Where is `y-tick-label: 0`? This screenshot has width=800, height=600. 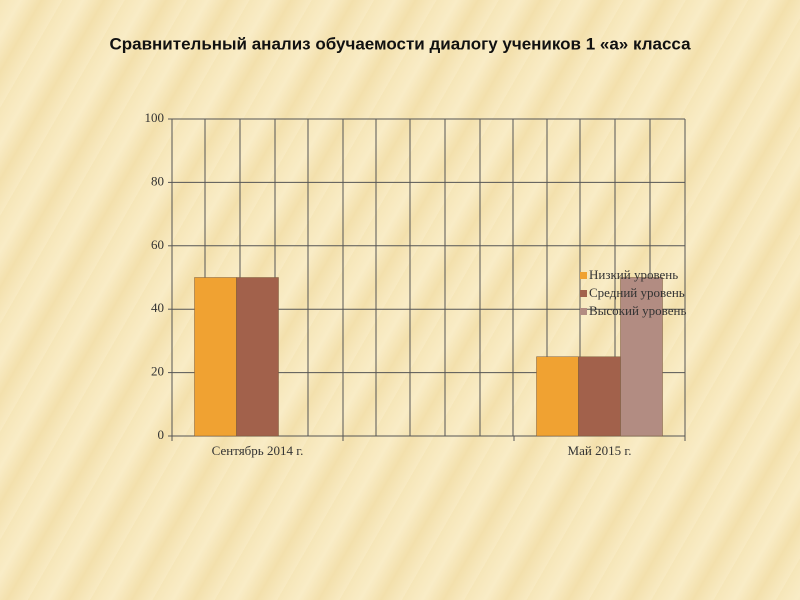
y-tick-label: 0 is located at coordinates (161, 434).